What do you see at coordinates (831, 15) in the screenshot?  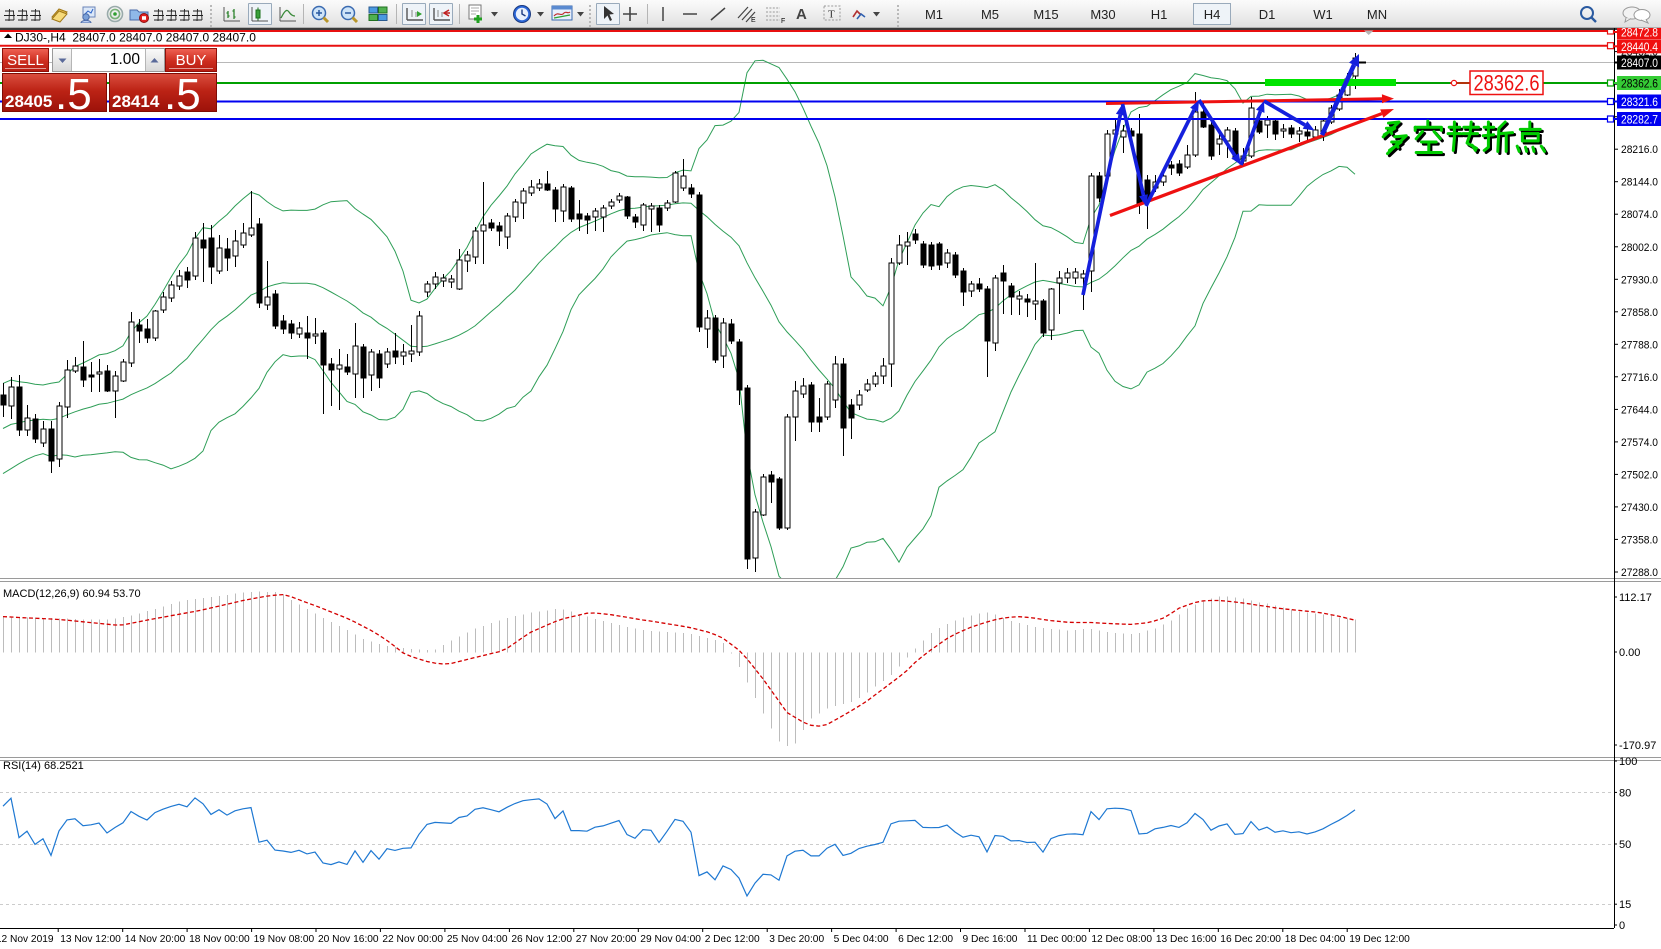 I see `svg-text: T` at bounding box center [831, 15].